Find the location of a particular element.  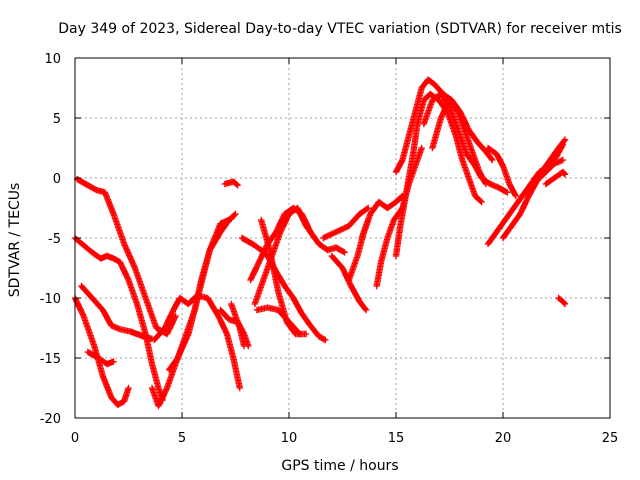

x-tick-label: 15 is located at coordinates (396, 438).